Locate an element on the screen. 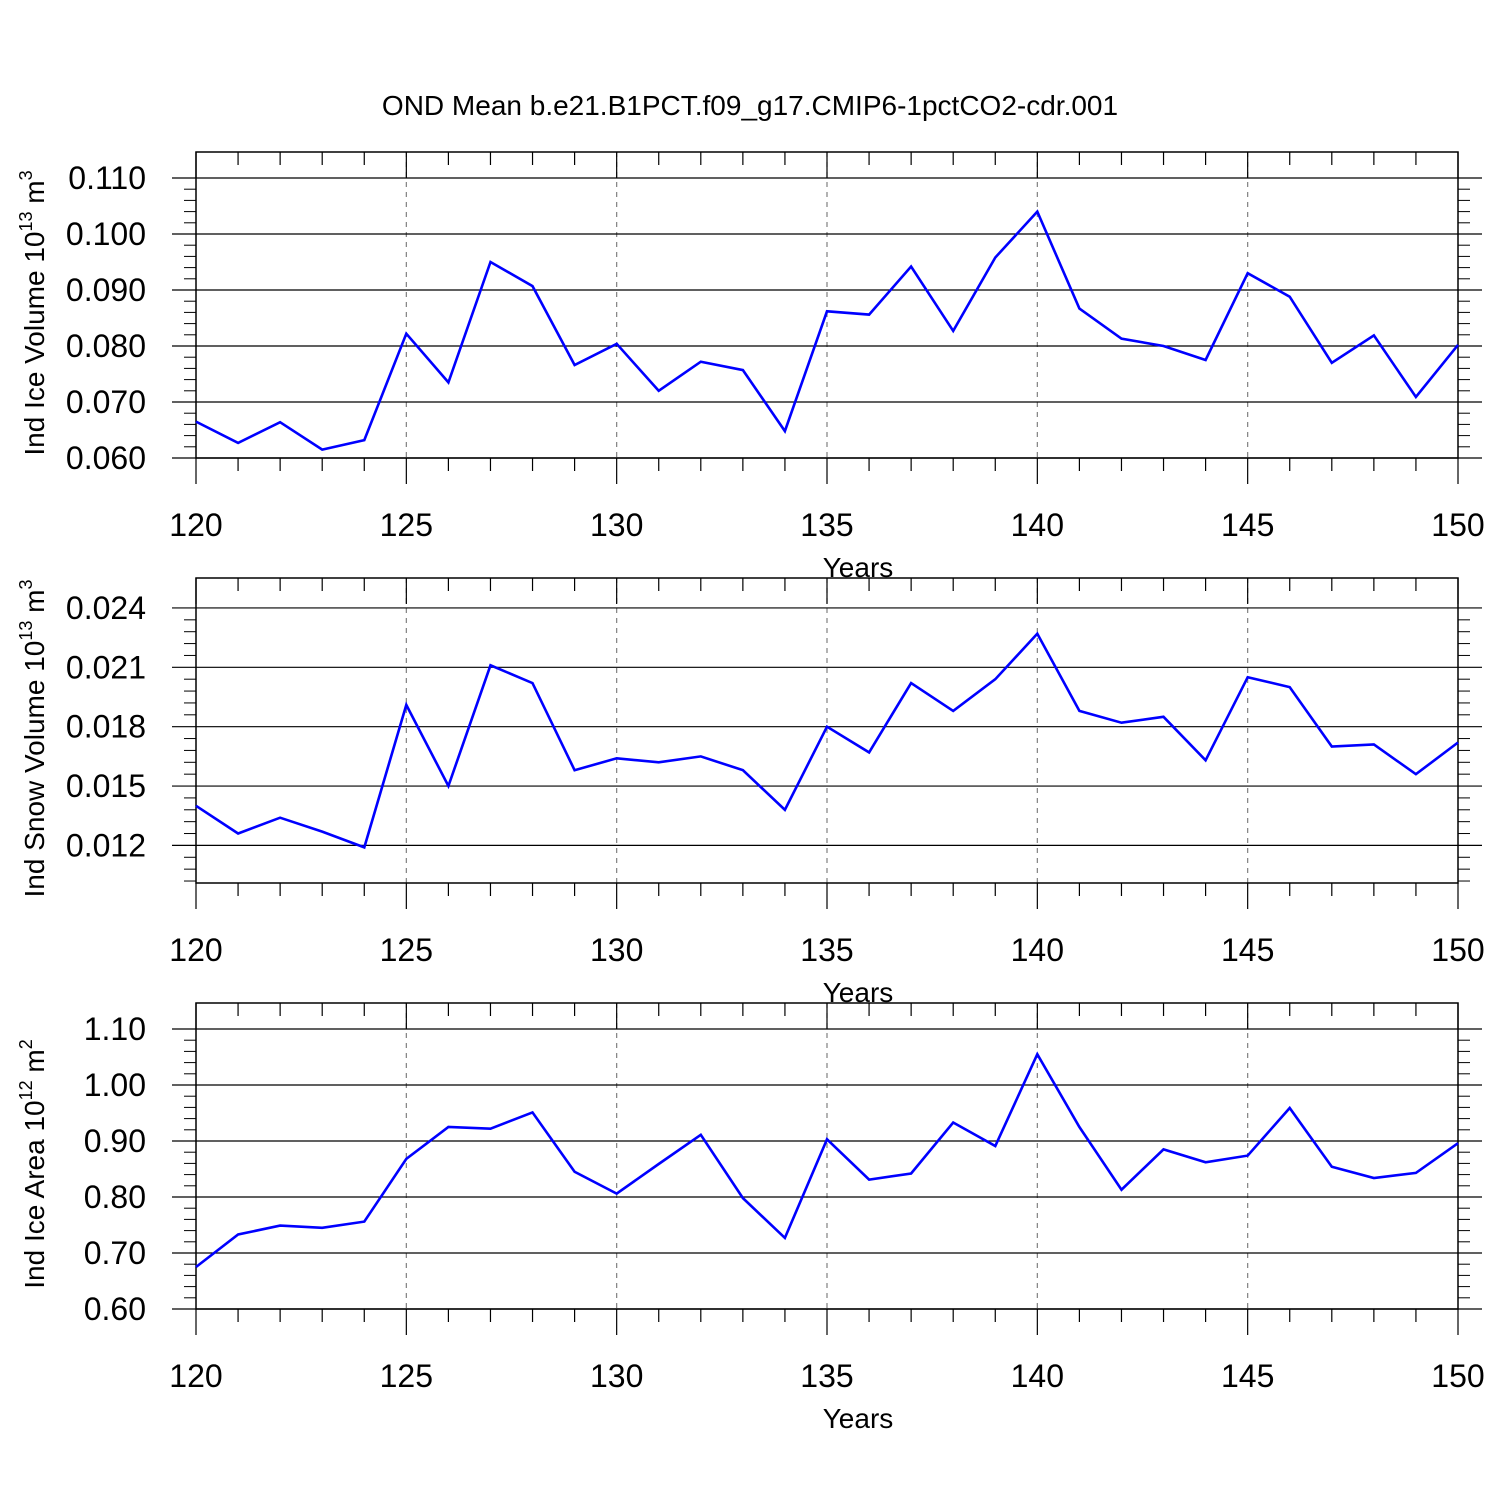 Image resolution: width=1500 pixels, height=1505 pixels. y-axis-title: Ind Ice Area 1012 m2 is located at coordinates (33, 1164).